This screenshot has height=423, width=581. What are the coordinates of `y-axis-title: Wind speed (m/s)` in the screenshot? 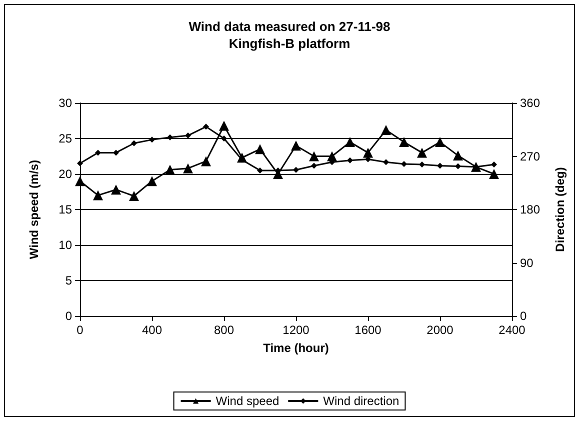 It's located at (34, 210).